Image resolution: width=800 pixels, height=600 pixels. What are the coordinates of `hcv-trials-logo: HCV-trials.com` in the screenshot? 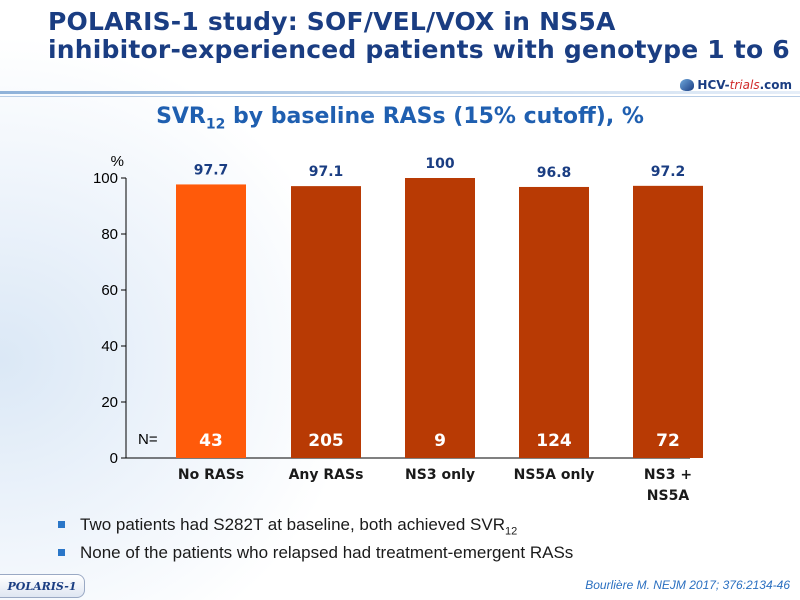 It's located at (736, 85).